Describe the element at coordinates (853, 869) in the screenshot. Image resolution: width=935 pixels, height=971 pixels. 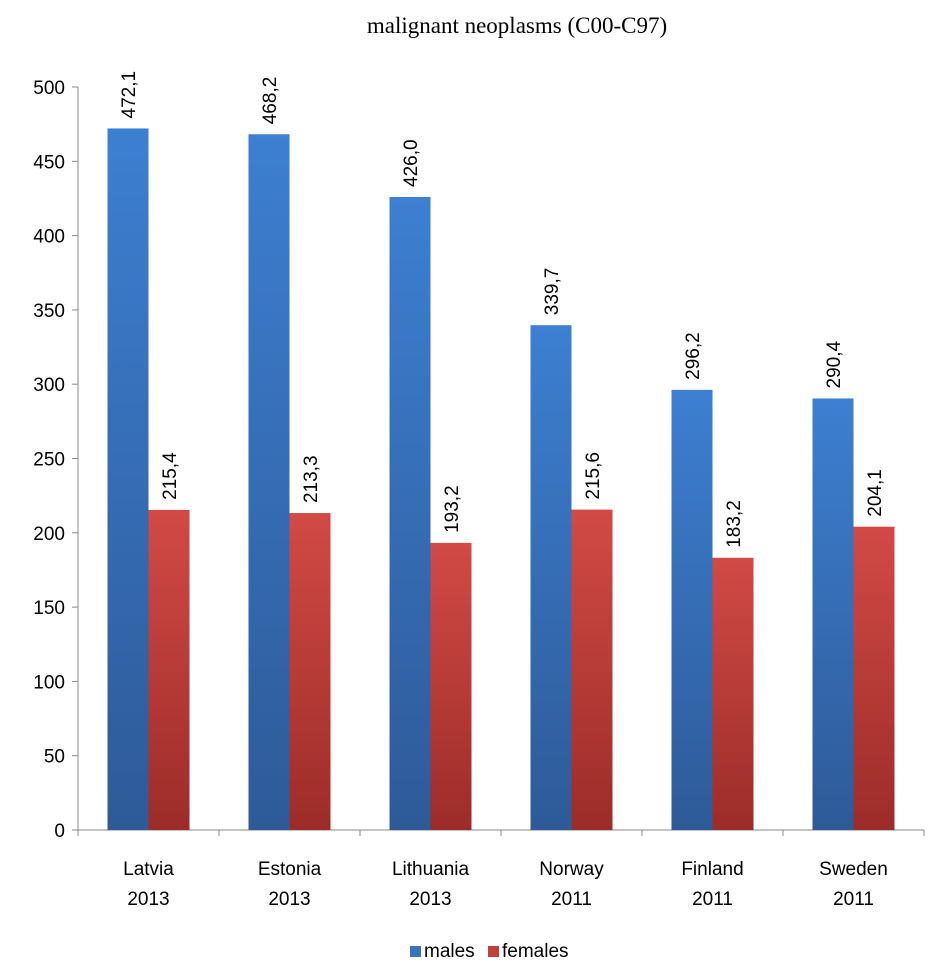
I see `x-tick-label: Sweden` at that location.